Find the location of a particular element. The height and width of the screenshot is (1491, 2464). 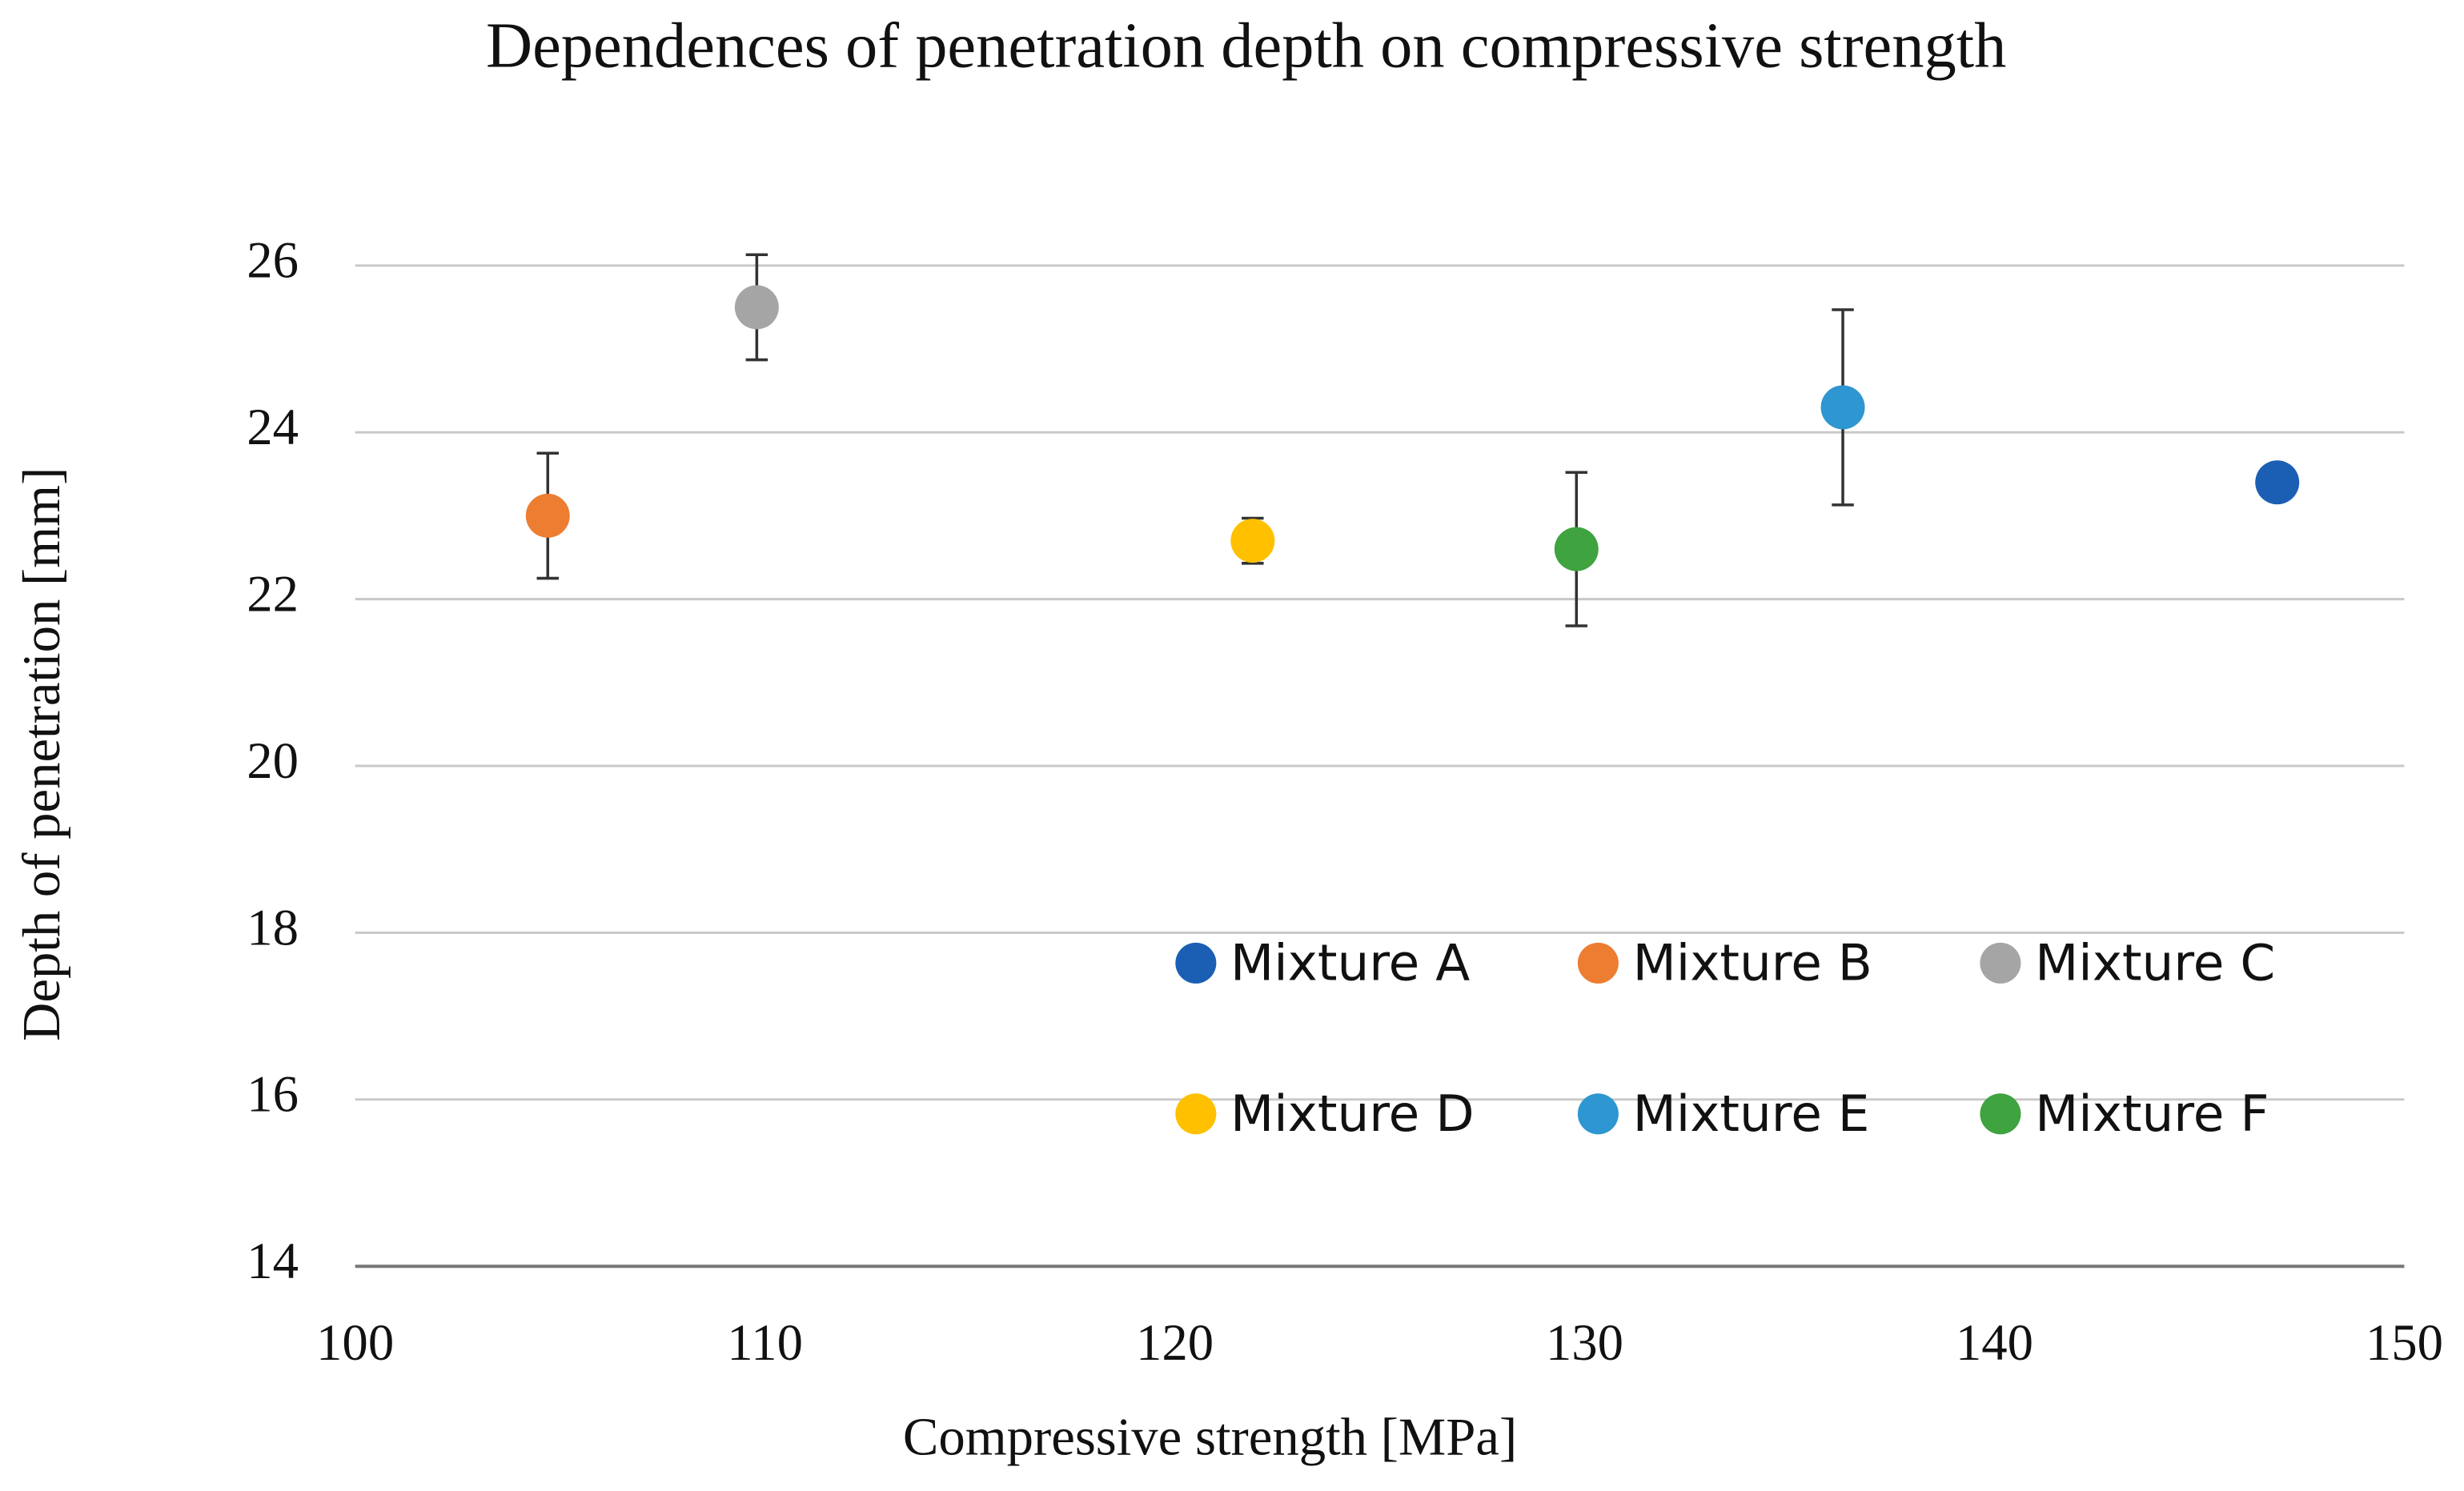

legend-label: Mixture B is located at coordinates (1752, 962).